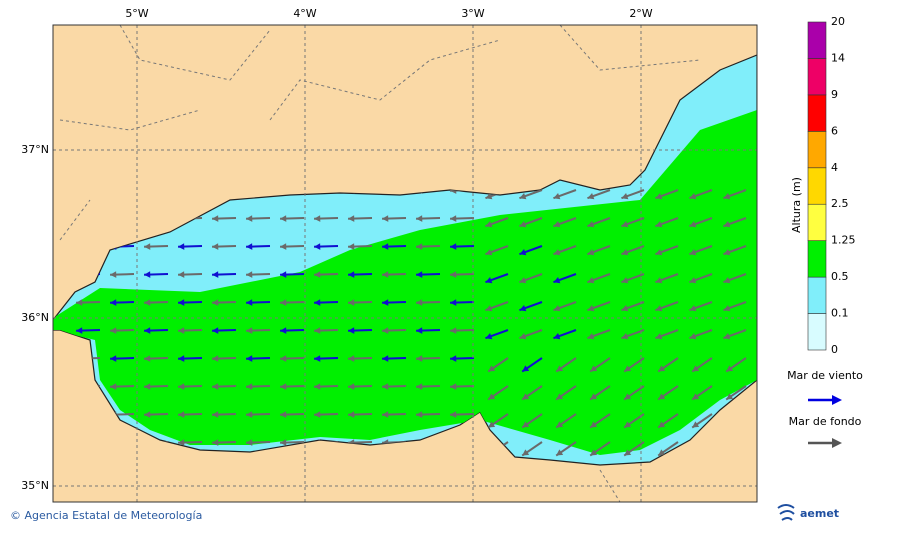 The width and height of the screenshot is (900, 533). I want to click on colorbar: 0 0.1 0.5 1.25 2.5 4 6 9 14 20, so click(831, 185).